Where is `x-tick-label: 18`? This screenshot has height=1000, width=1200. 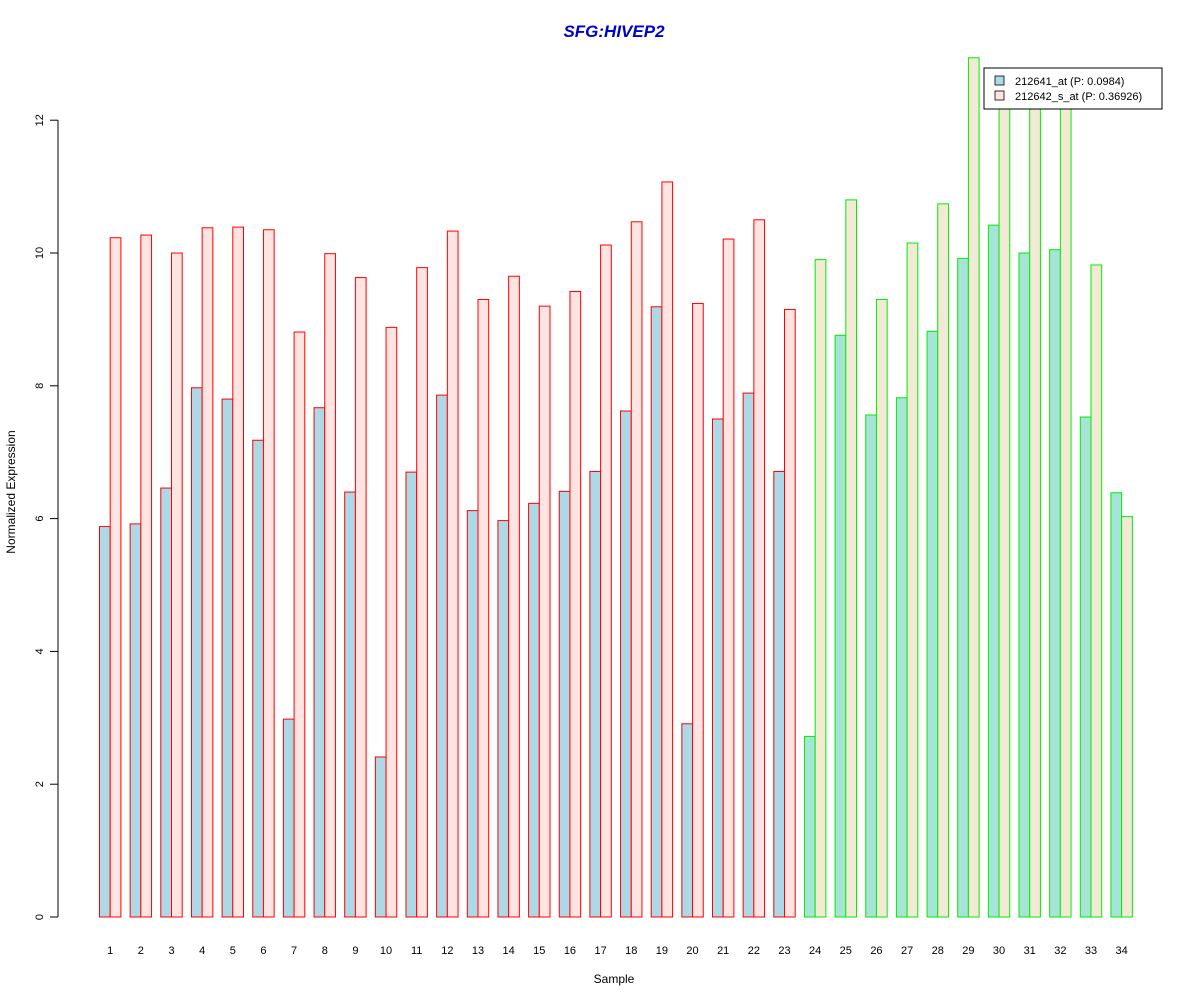
x-tick-label: 18 is located at coordinates (631, 951).